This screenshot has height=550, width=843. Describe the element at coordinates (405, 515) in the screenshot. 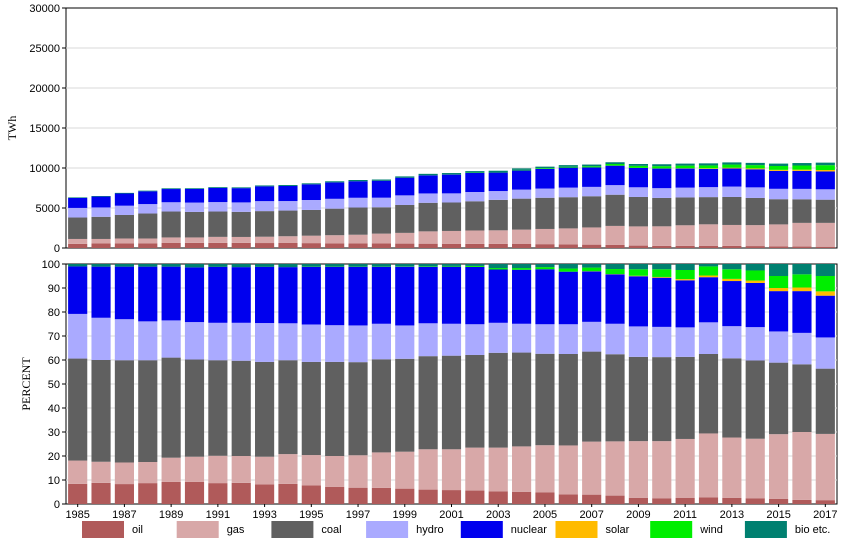

I see `x-tick-label: 1999` at that location.